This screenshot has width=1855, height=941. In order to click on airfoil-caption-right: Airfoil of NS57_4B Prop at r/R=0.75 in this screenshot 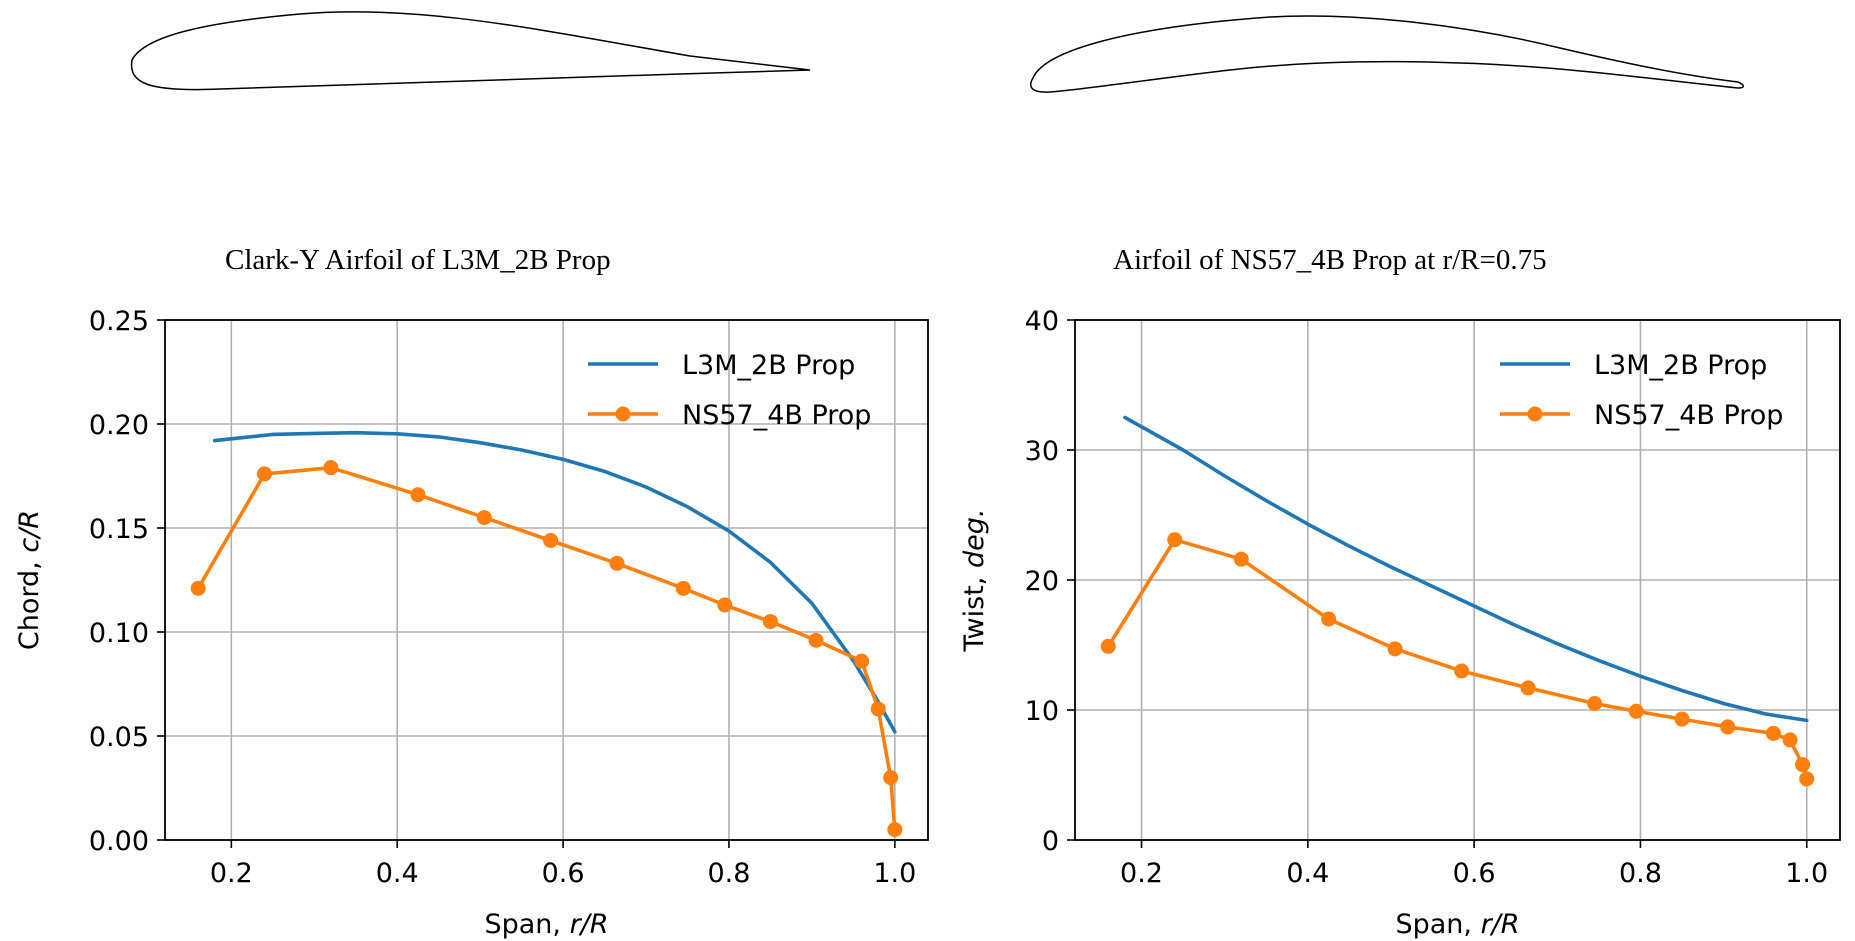, I will do `click(1330, 260)`.